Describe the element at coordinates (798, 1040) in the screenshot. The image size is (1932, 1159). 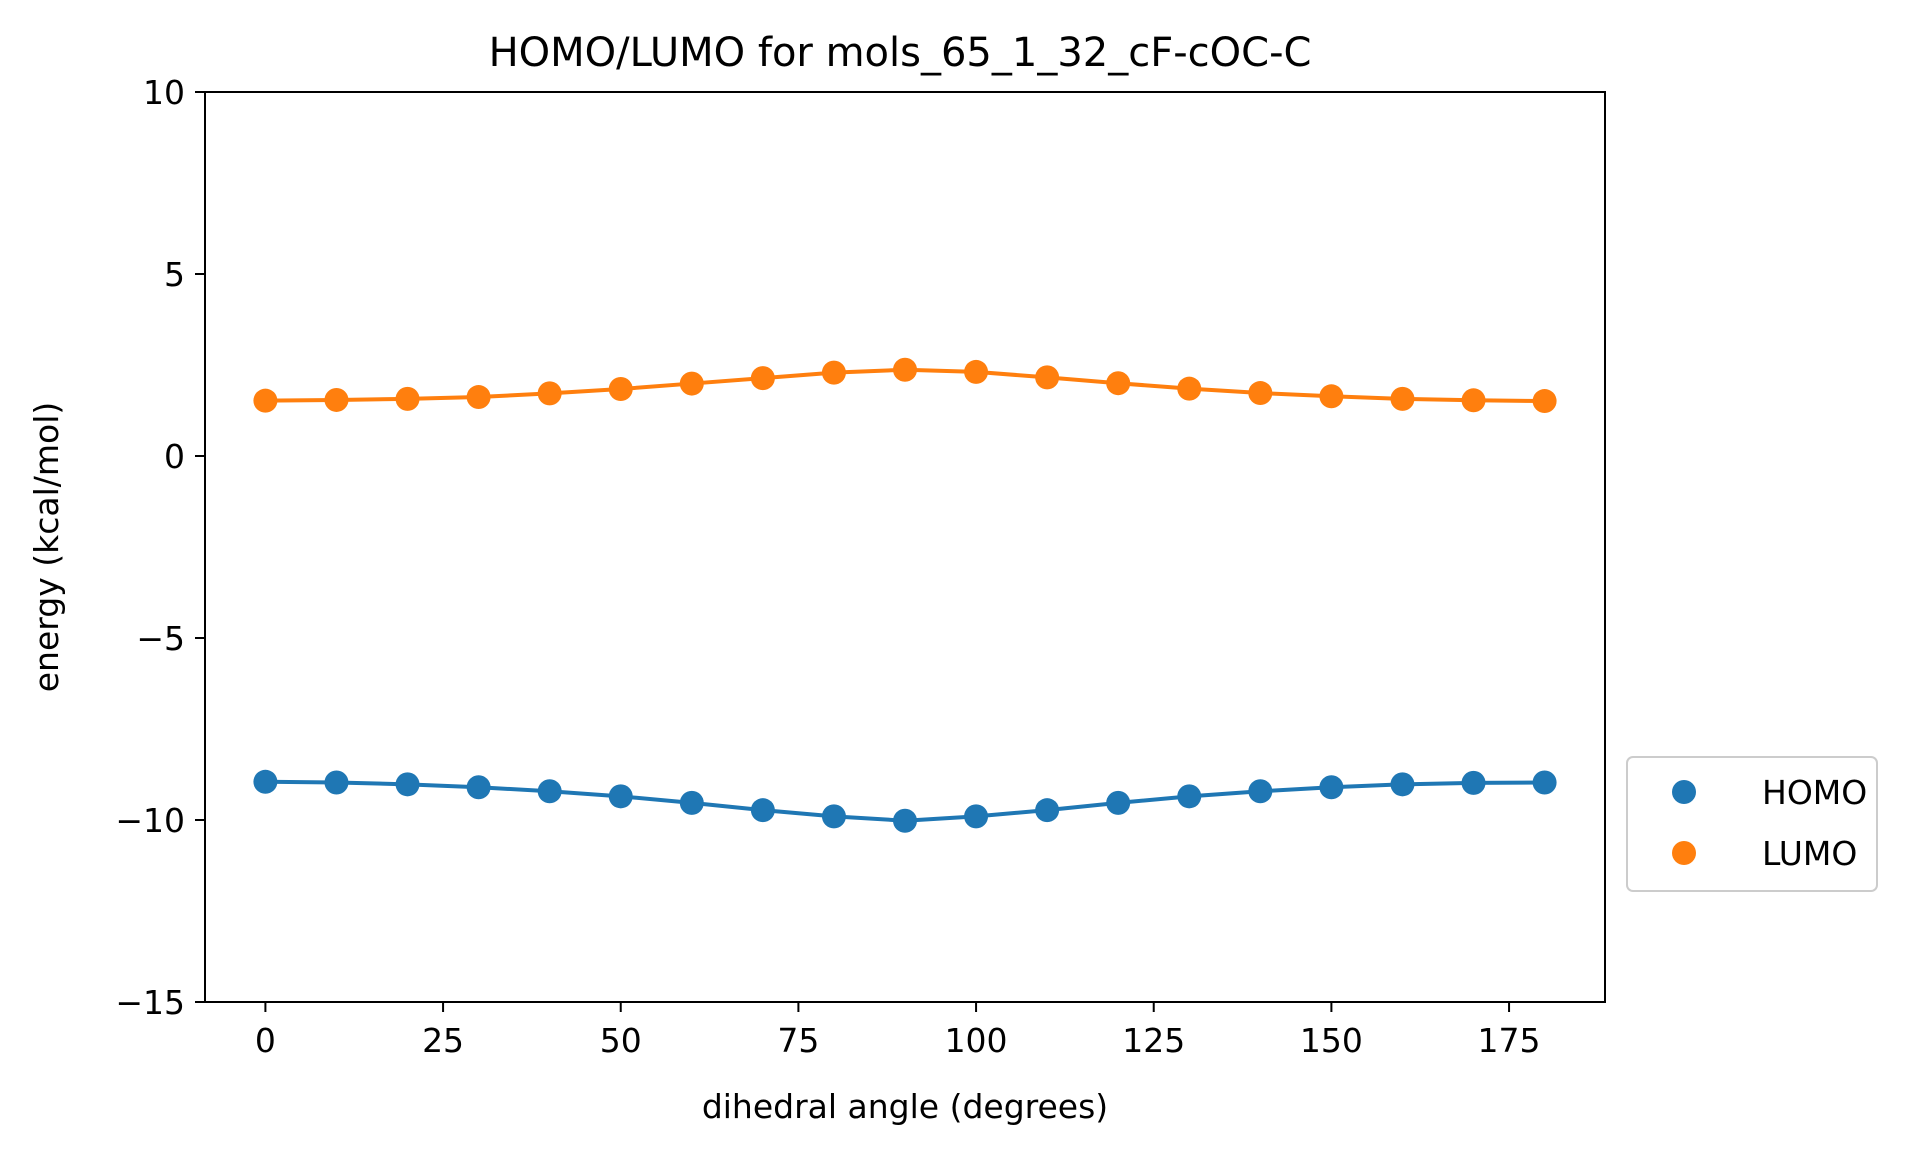
I see `x-tick-label: 75` at that location.